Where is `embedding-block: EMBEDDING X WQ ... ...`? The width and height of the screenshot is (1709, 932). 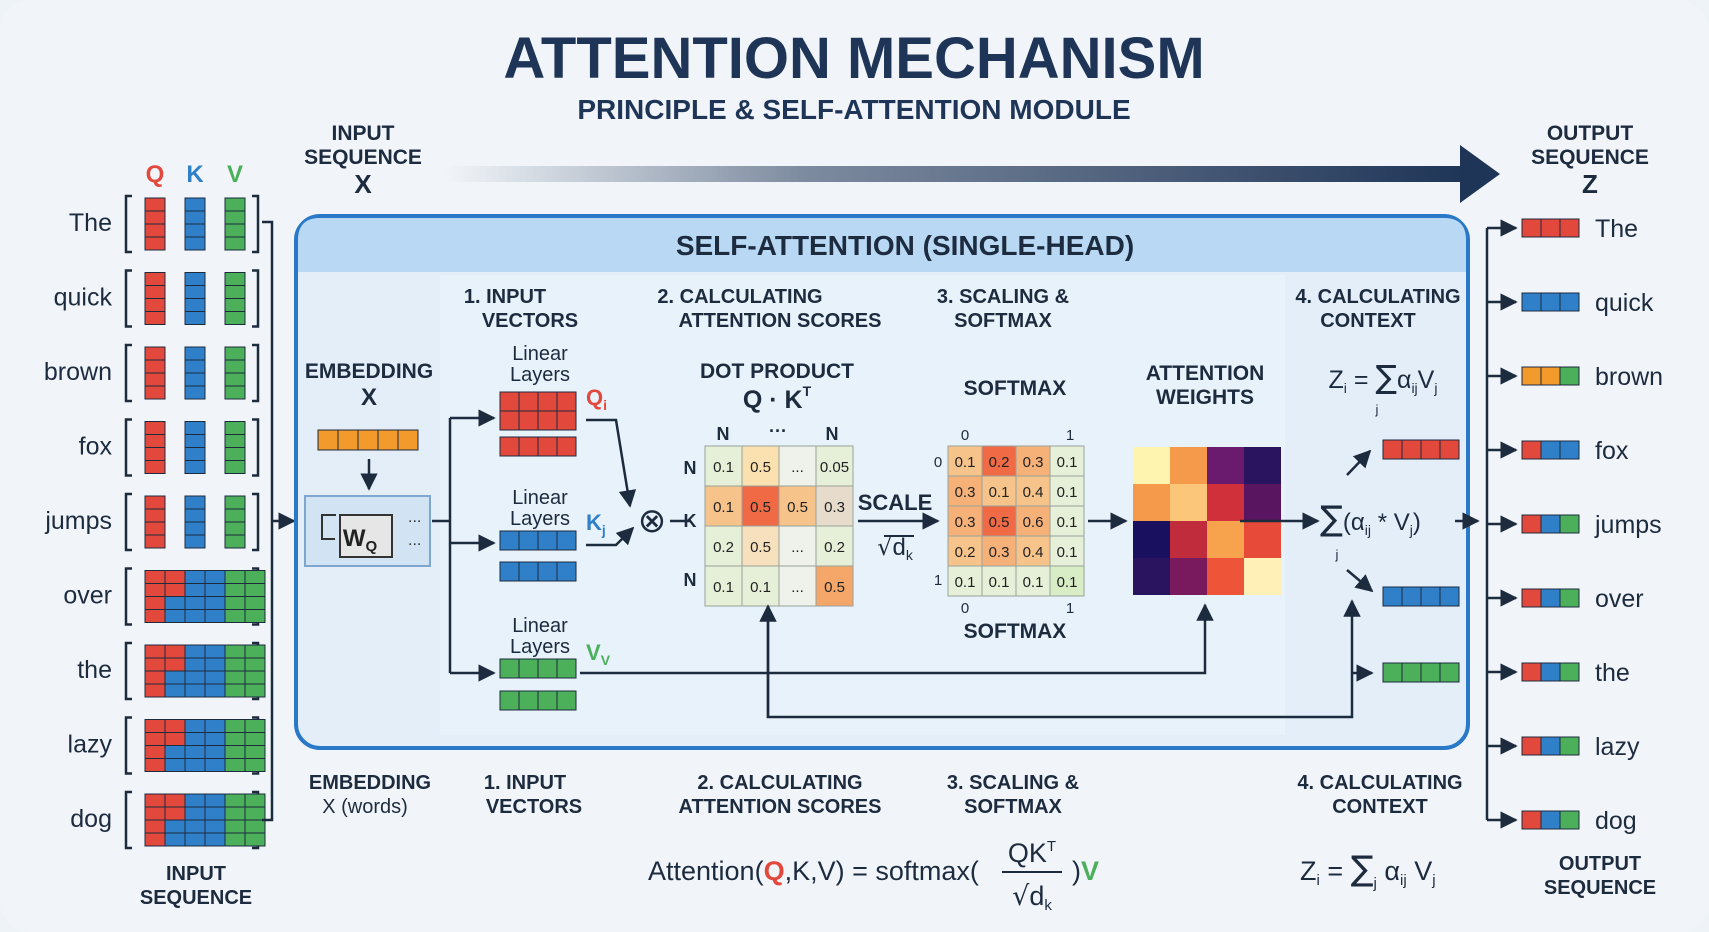 embedding-block: EMBEDDING X WQ ... ... is located at coordinates (368, 463).